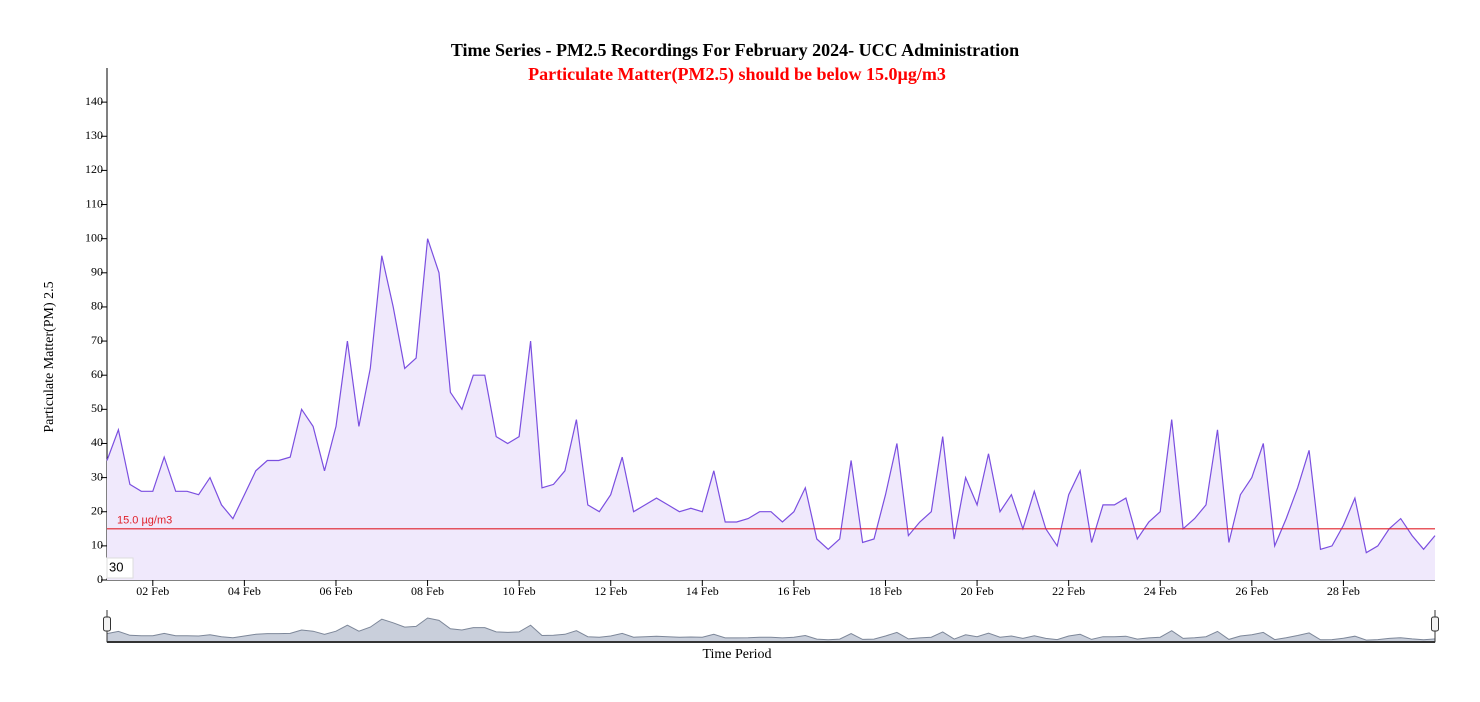 This screenshot has height=702, width=1480. Describe the element at coordinates (116, 566) in the screenshot. I see `range-box-text: 30` at that location.